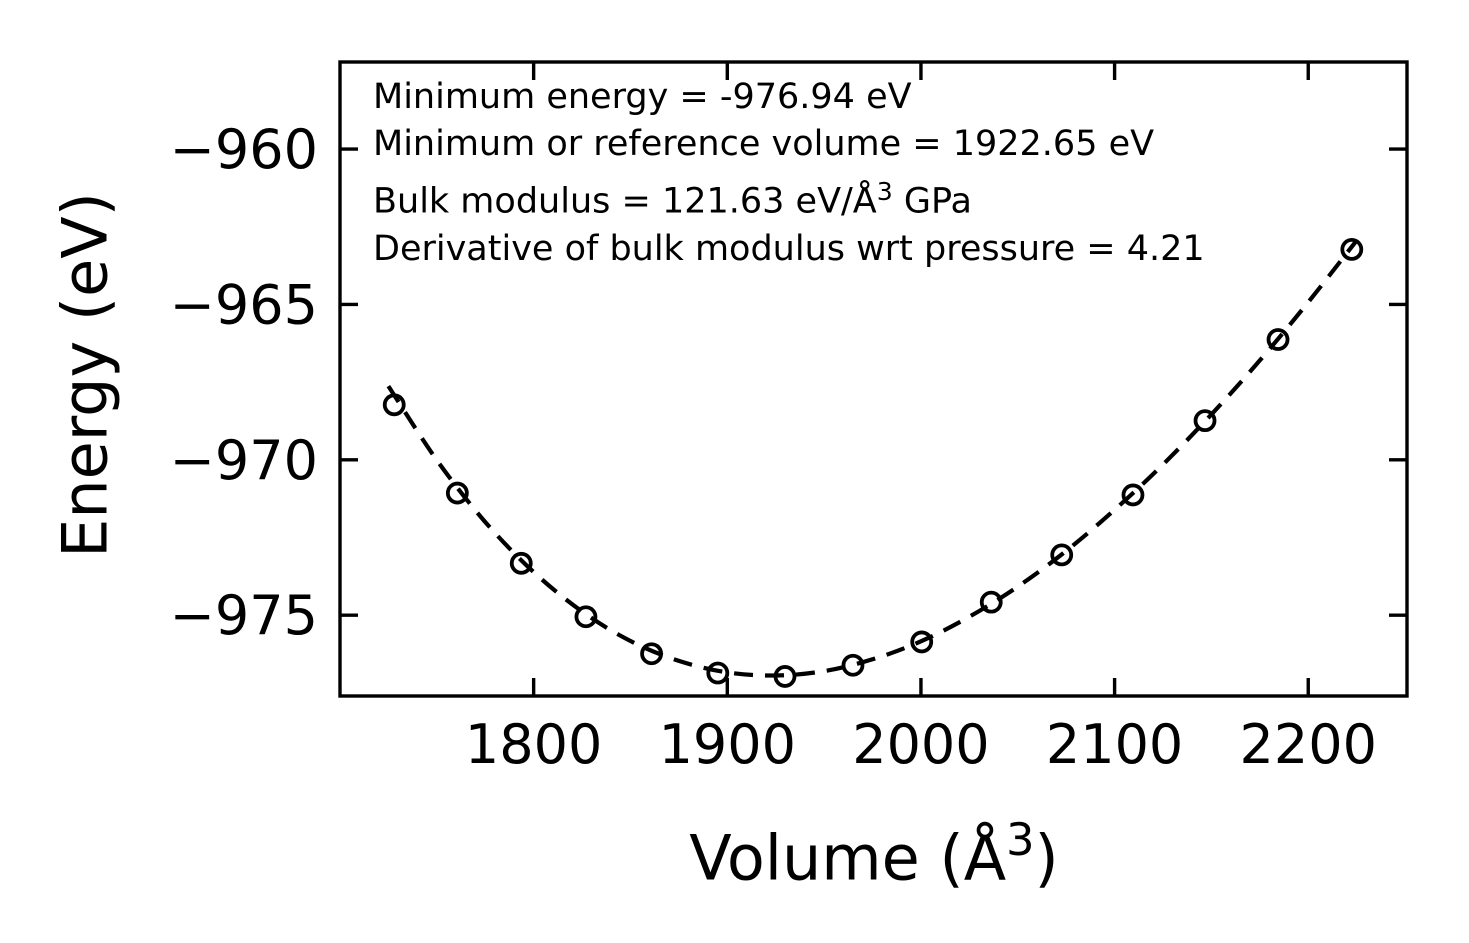 This screenshot has width=1469, height=943. Describe the element at coordinates (533, 744) in the screenshot. I see `x-axis-tick-label: 1800` at that location.